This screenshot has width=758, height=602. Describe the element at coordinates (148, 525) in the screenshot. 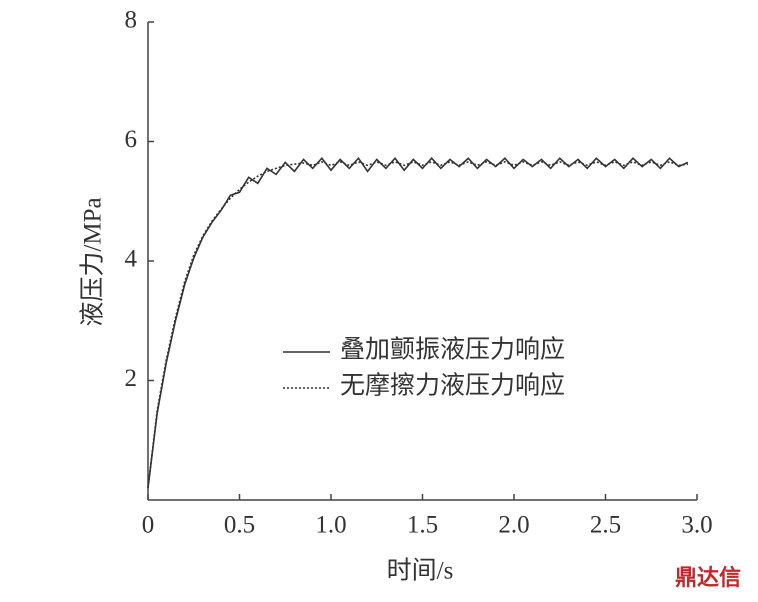

I see `x-tick-label: 0` at that location.